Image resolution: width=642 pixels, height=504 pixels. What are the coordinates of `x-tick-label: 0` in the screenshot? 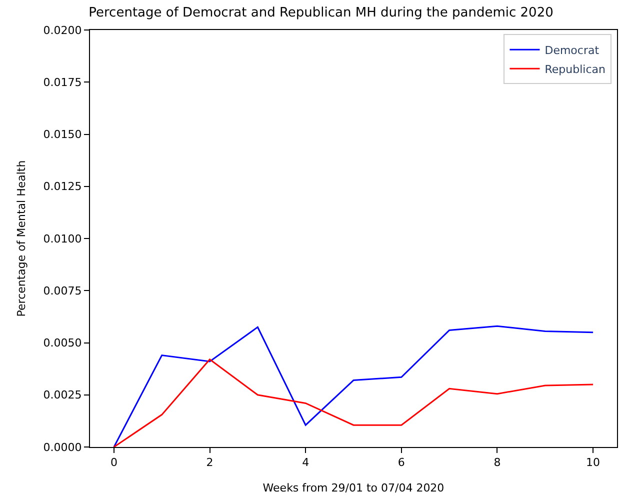 It's located at (114, 463).